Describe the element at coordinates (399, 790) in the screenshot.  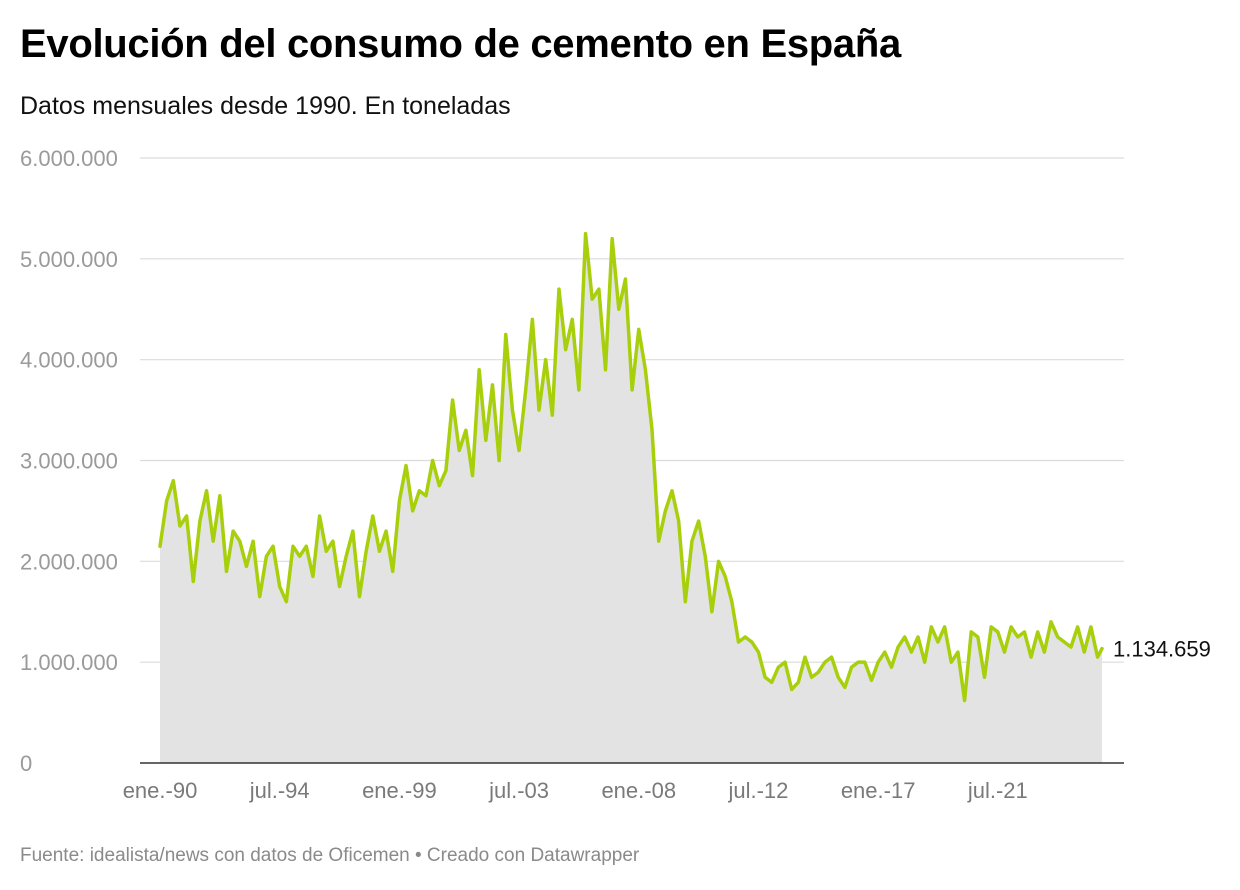
I see `x-tick-label: ene.-99` at that location.